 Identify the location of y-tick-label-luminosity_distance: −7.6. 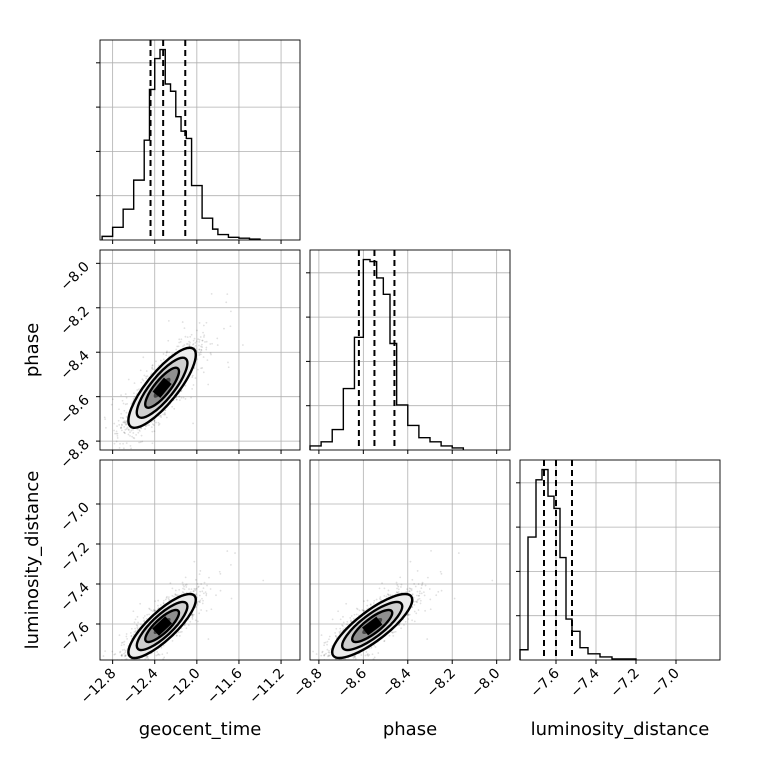
(74, 636).